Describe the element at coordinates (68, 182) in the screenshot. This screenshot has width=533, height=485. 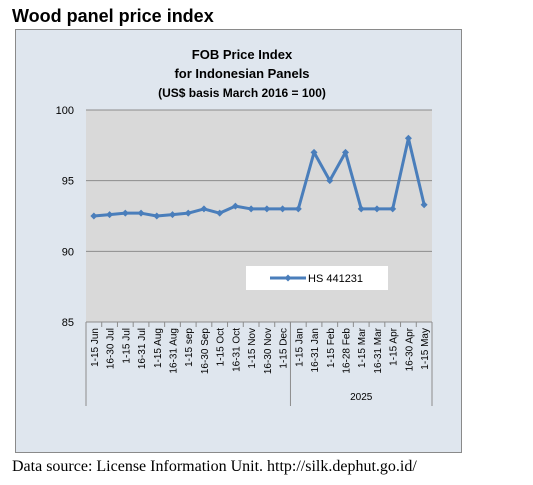
I see `y-tick-label: 95` at that location.